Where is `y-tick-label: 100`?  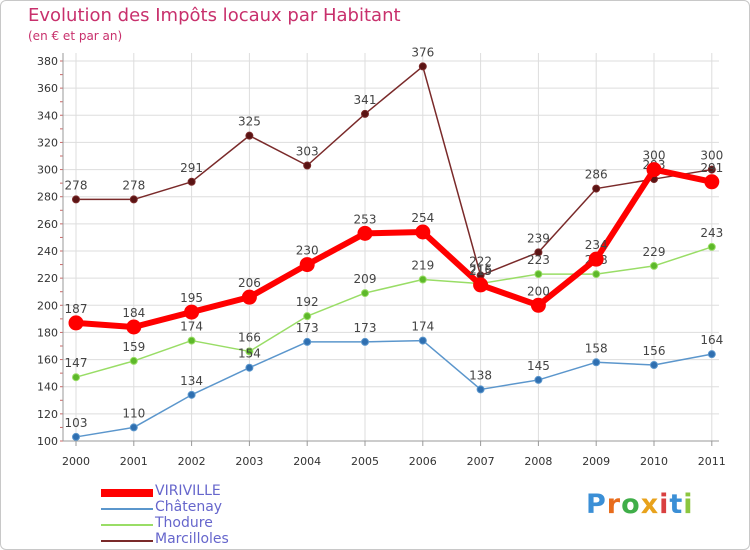
y-tick-label: 100 is located at coordinates (47, 441).